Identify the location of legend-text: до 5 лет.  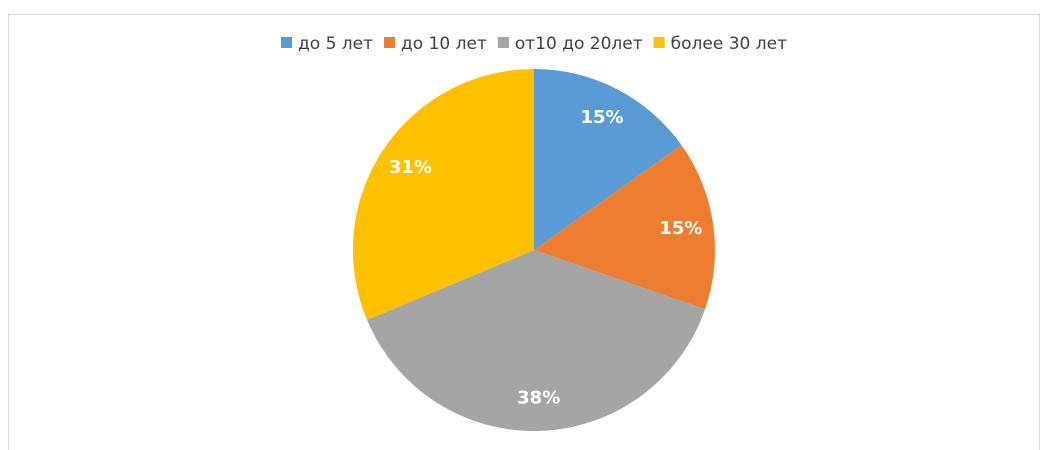
(335, 44).